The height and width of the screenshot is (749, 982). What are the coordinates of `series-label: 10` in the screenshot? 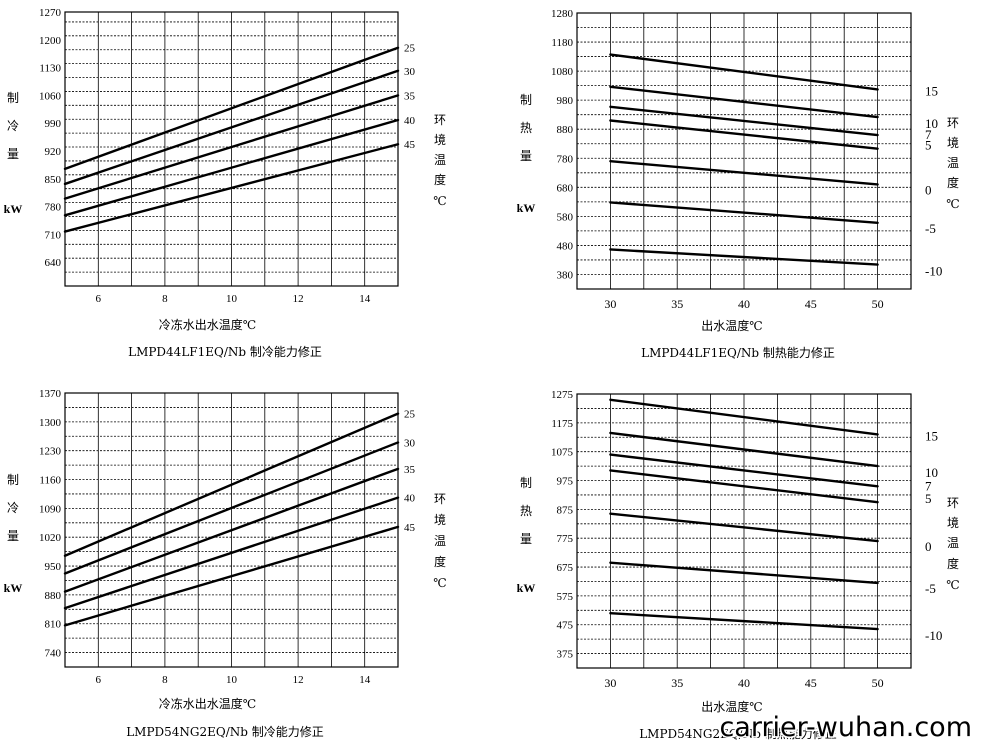 It's located at (931, 472).